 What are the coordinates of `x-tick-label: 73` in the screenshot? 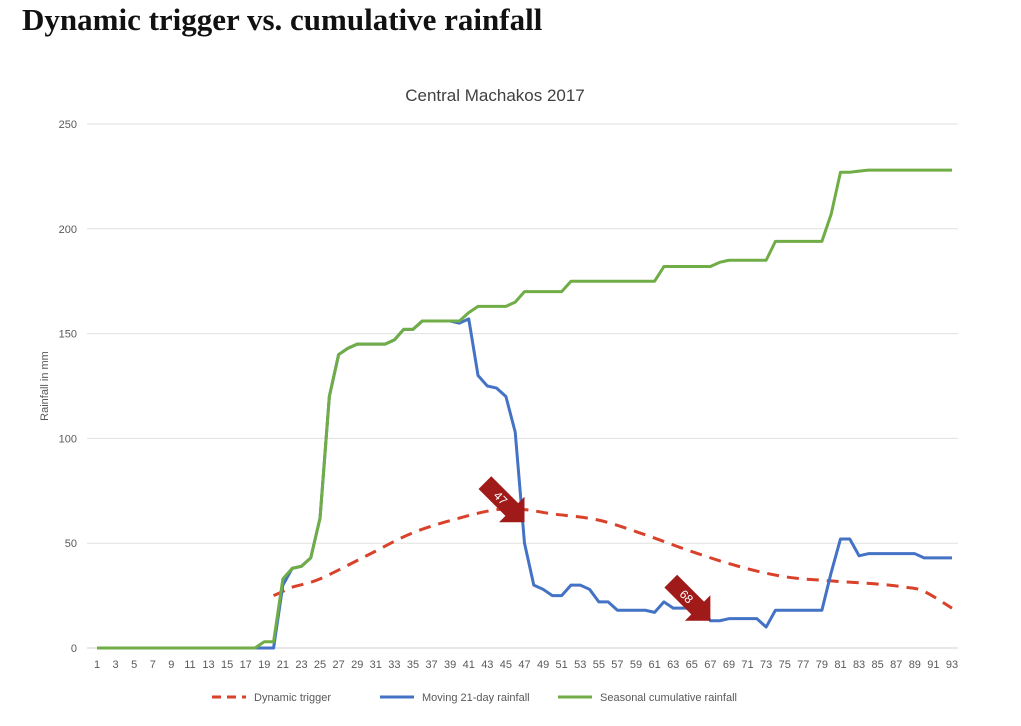 It's located at (766, 665).